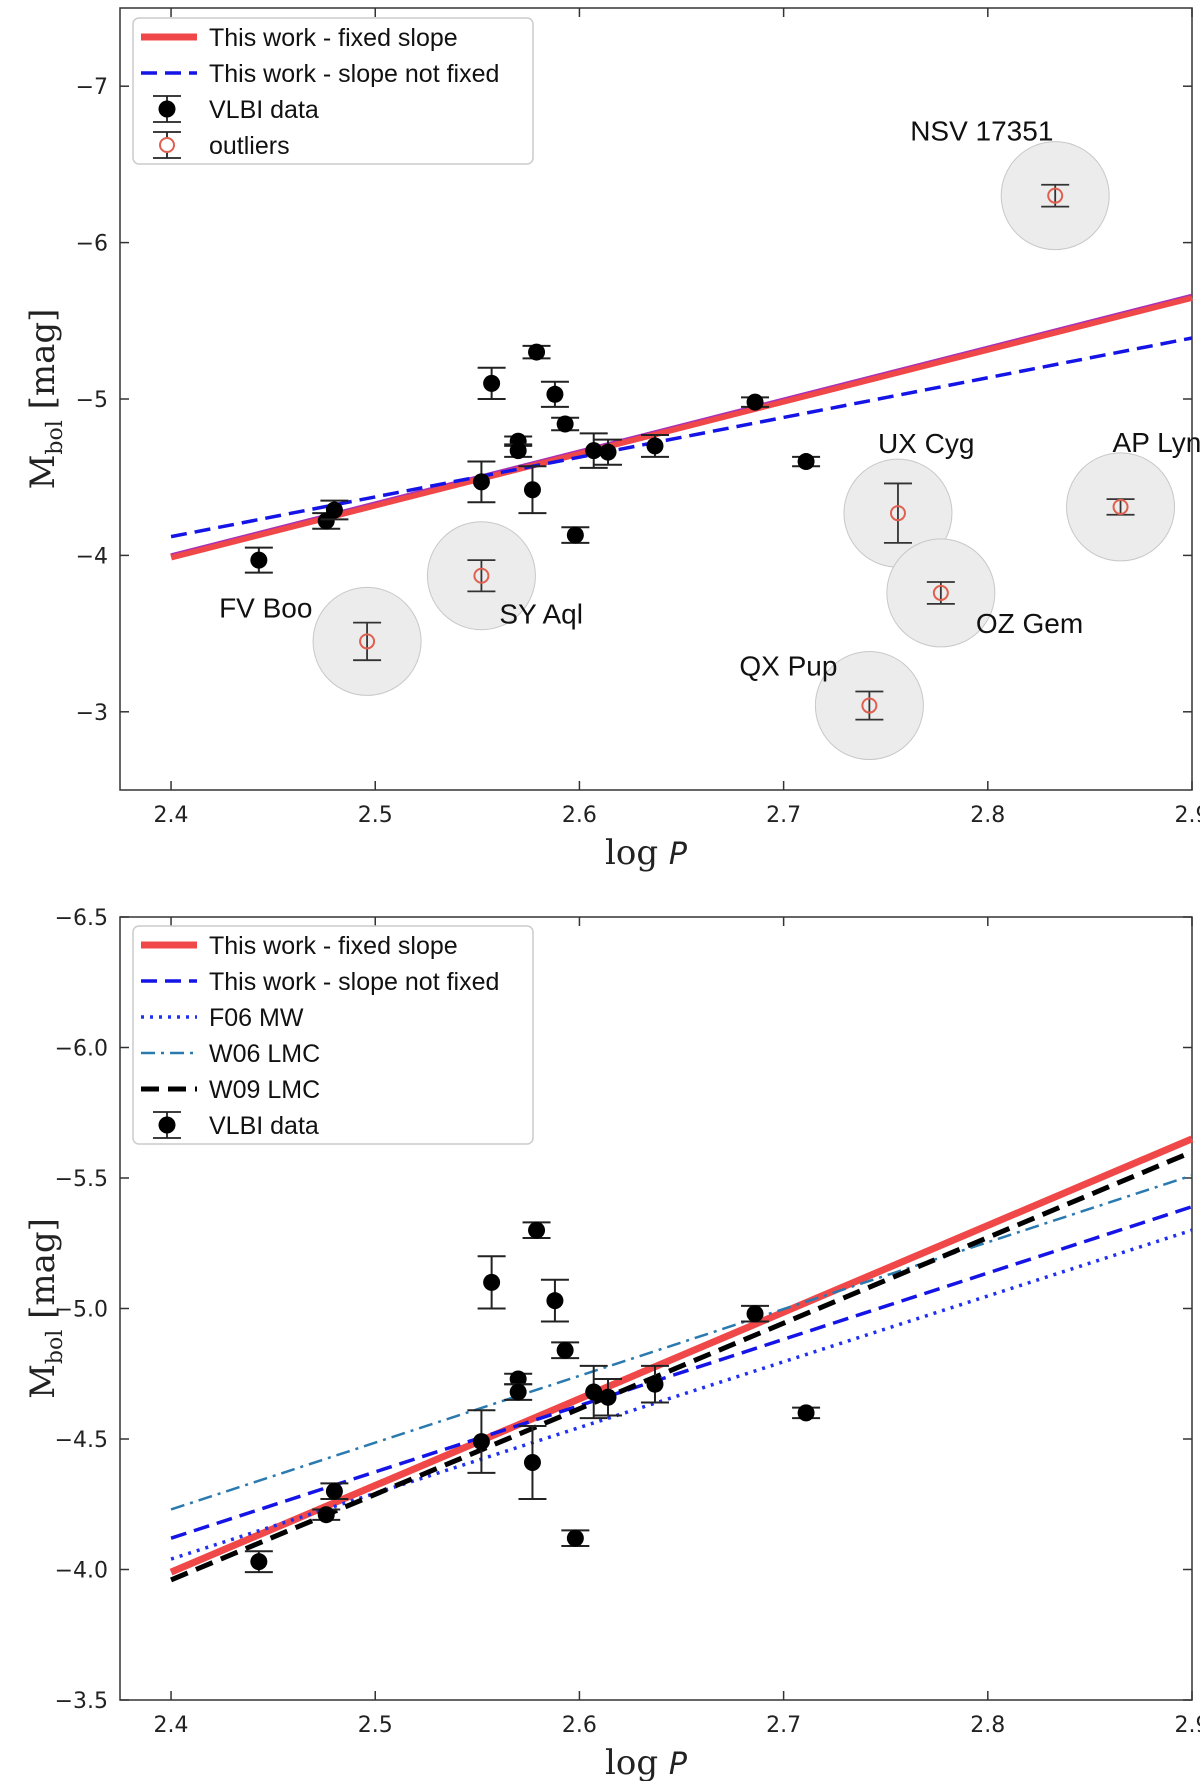  Describe the element at coordinates (92, 713) in the screenshot. I see `y-tick-label: −3` at that location.